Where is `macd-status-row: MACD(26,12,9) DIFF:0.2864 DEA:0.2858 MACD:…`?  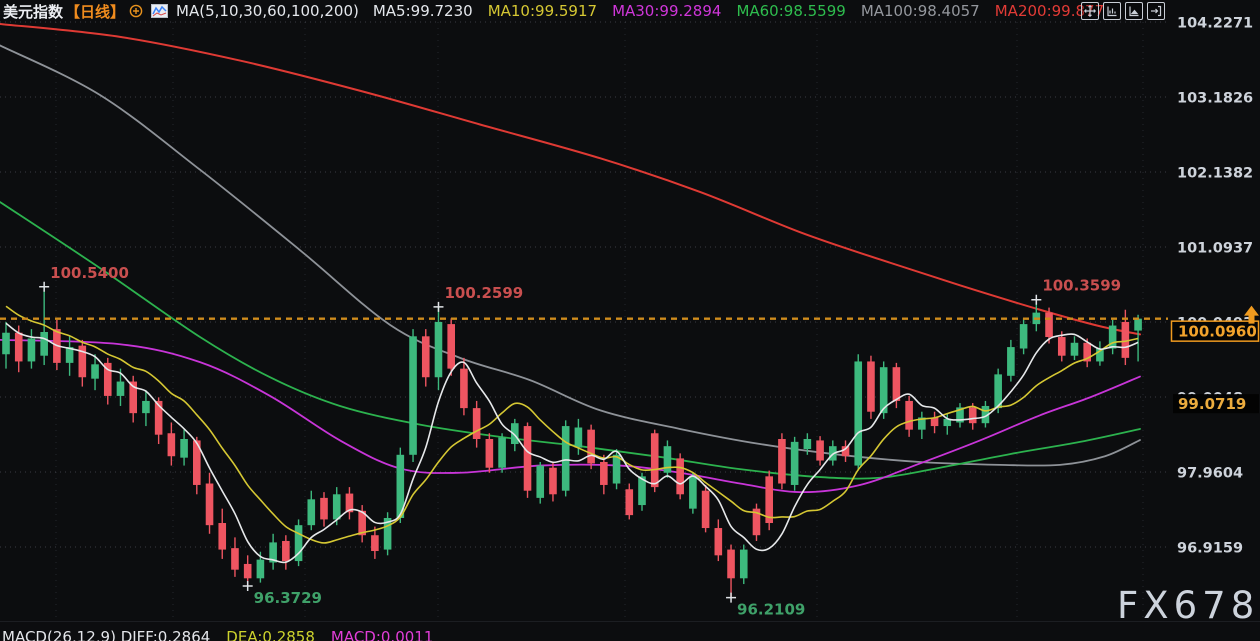 macd-status-row: MACD(26,12,9) DIFF:0.2864 DEA:0.2858 MACD:… is located at coordinates (217, 634).